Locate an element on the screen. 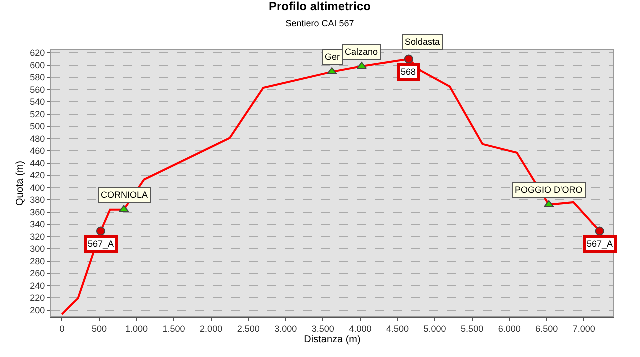  x-tick-label: 3.000 is located at coordinates (286, 329).